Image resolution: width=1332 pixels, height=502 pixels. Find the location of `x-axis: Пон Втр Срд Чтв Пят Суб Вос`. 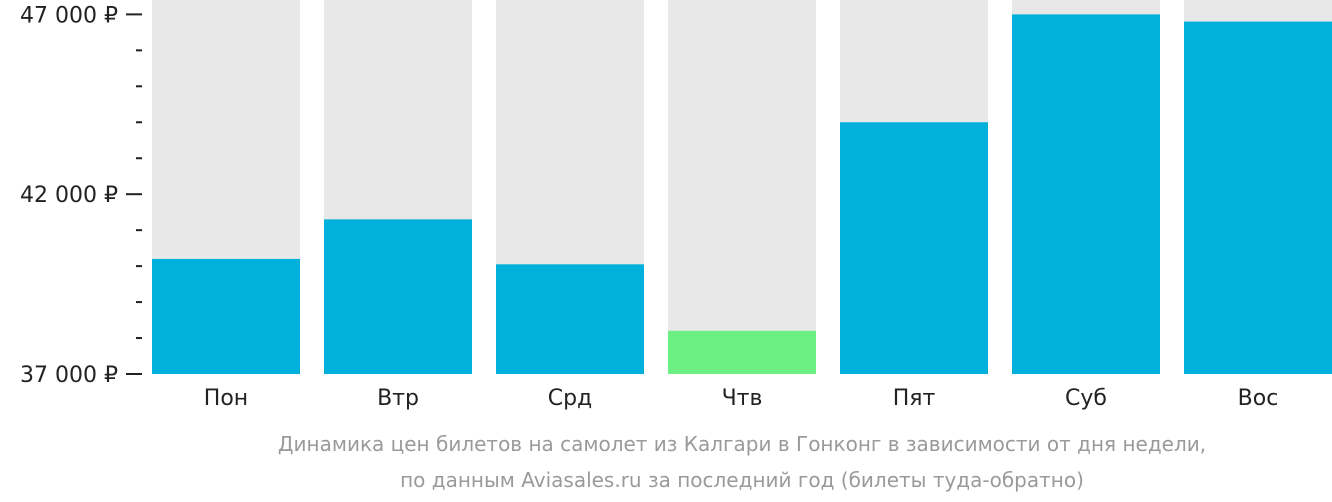

x-axis: Пон Втр Срд Чтв Пят Суб Вос is located at coordinates (741, 398).